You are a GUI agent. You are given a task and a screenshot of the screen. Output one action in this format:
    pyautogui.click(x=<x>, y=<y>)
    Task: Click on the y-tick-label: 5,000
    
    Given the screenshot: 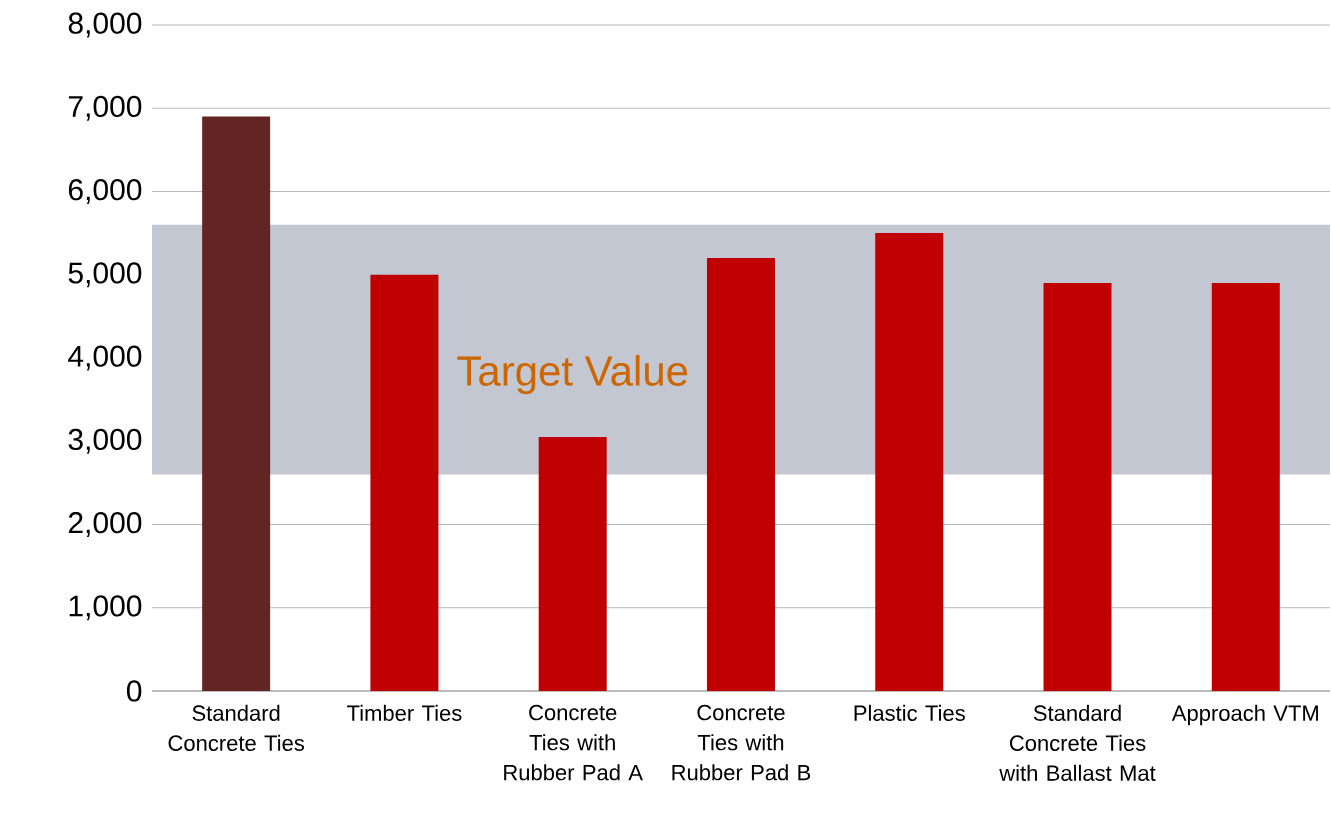 What is the action you would take?
    pyautogui.click(x=105, y=275)
    